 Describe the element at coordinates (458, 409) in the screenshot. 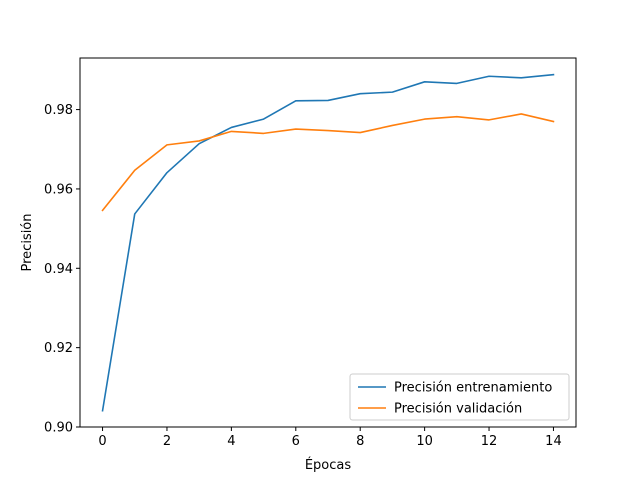

I see `legend-label-2: Precisión validación` at that location.